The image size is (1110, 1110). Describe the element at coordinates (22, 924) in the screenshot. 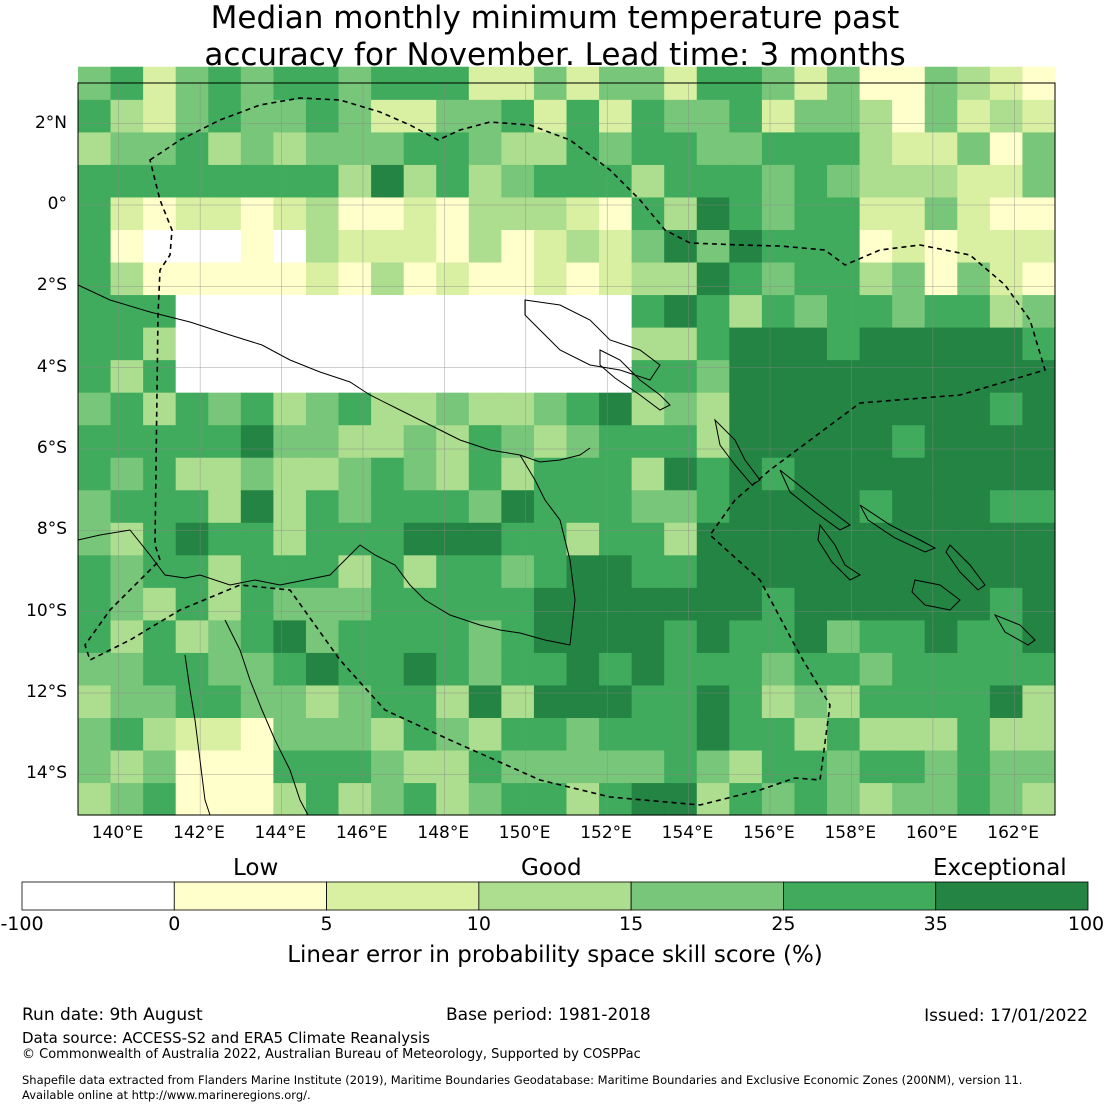

I see `colorbar-tick: -100` at that location.